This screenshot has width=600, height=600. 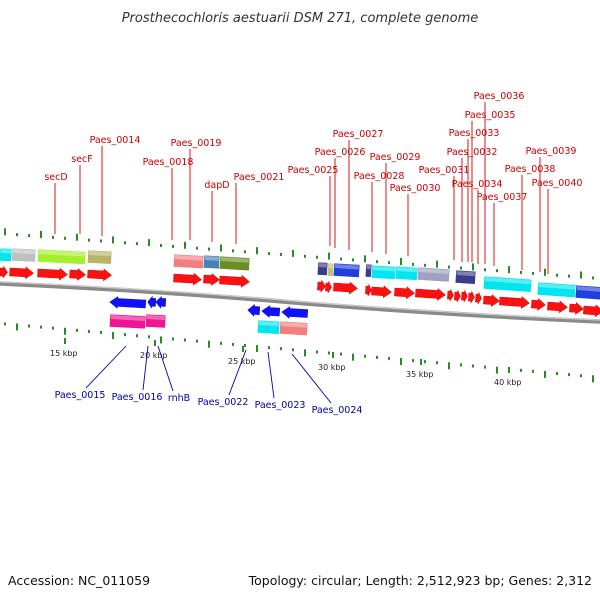 What do you see at coordinates (530, 169) in the screenshot?
I see `forward-gene-label: Paes_0038` at bounding box center [530, 169].